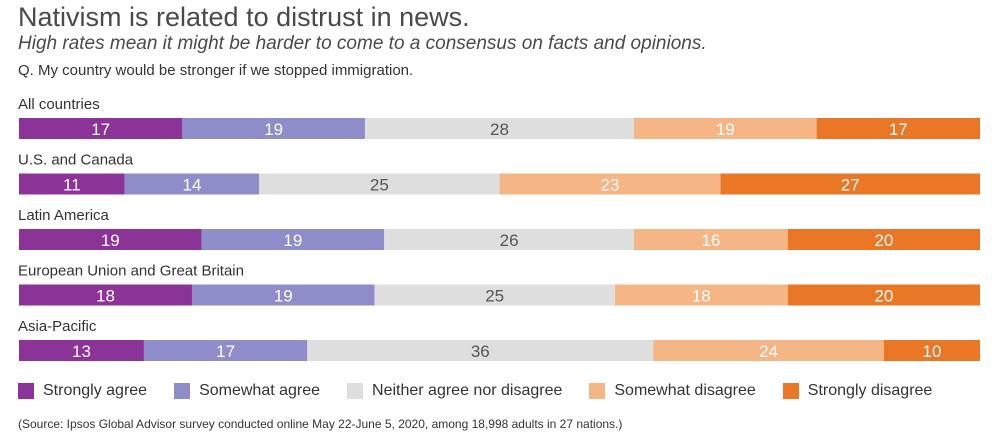 This screenshot has width=1000, height=445. I want to click on row-label-u-s-and-canada: U.S. and Canada, so click(76, 160).